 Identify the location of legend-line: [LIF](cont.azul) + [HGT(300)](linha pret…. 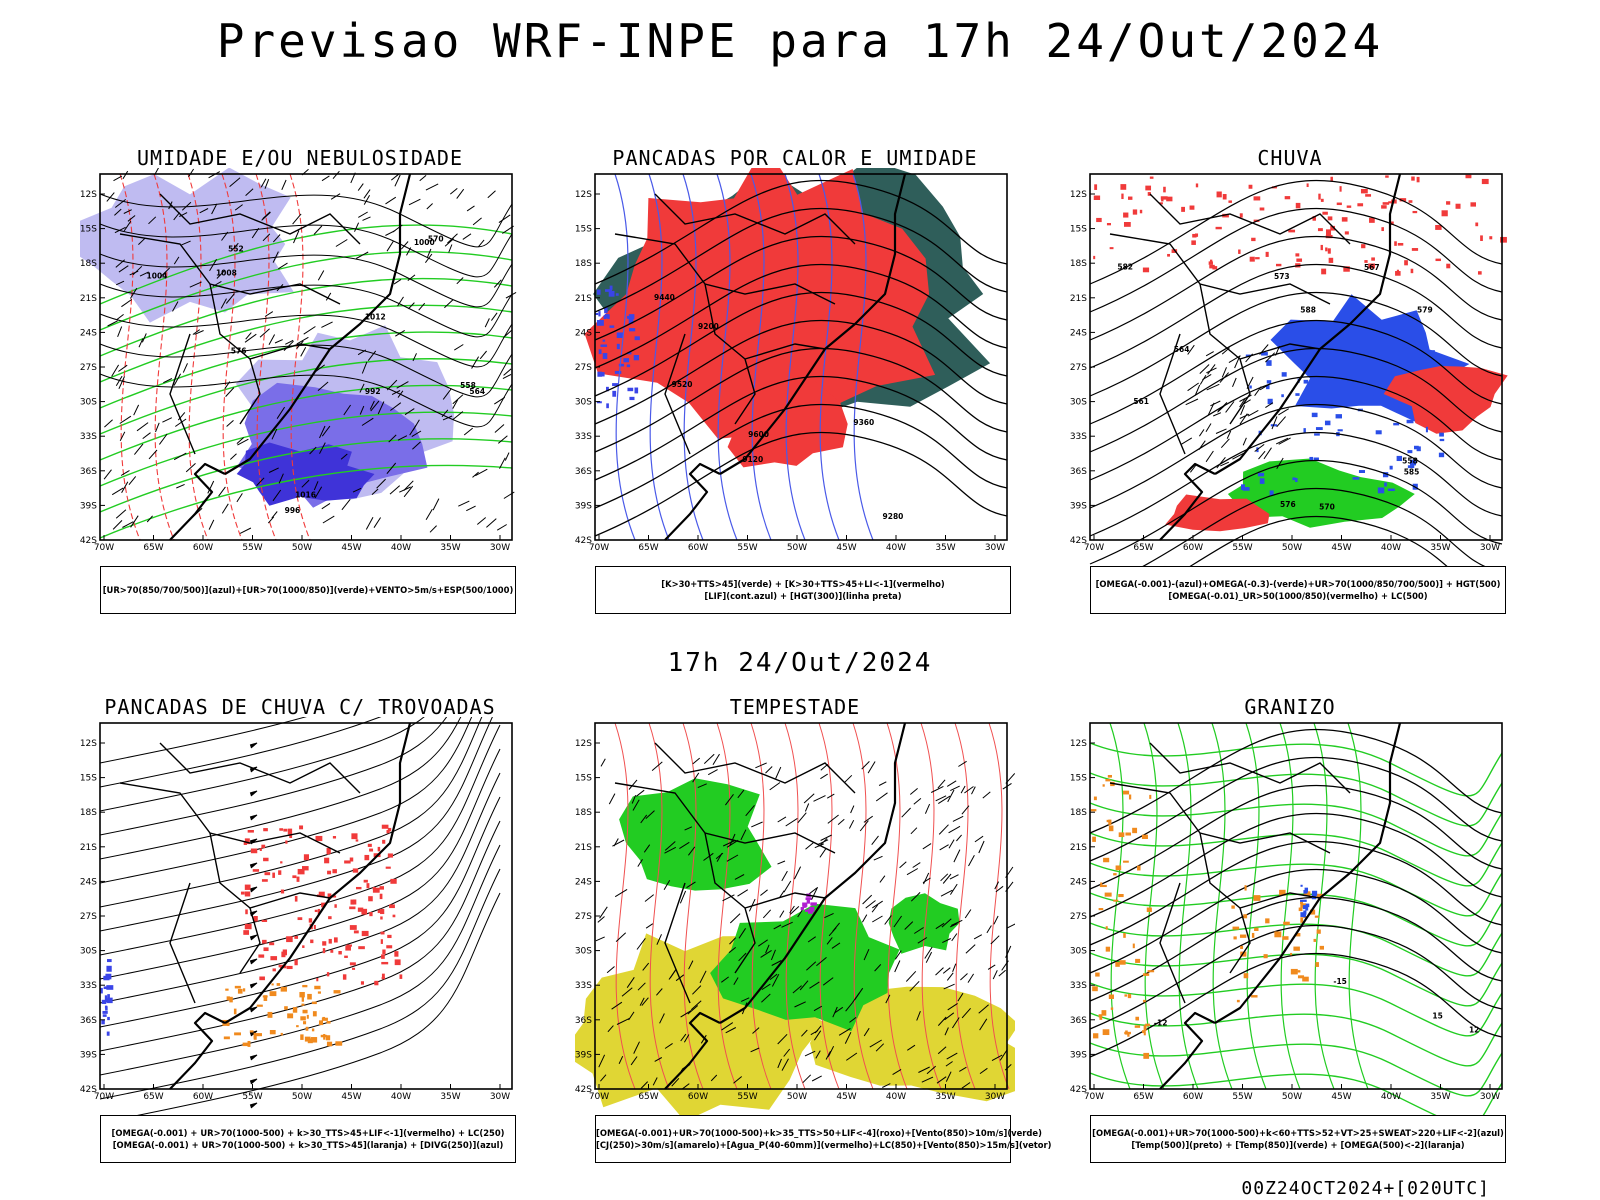
(803, 596).